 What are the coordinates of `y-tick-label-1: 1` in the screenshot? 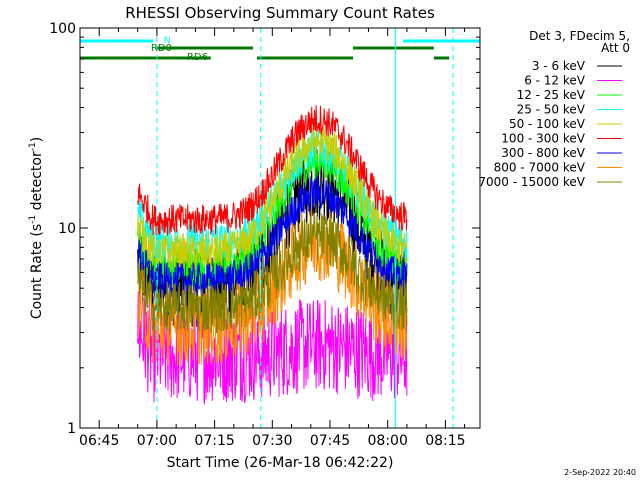 It's located at (71, 429).